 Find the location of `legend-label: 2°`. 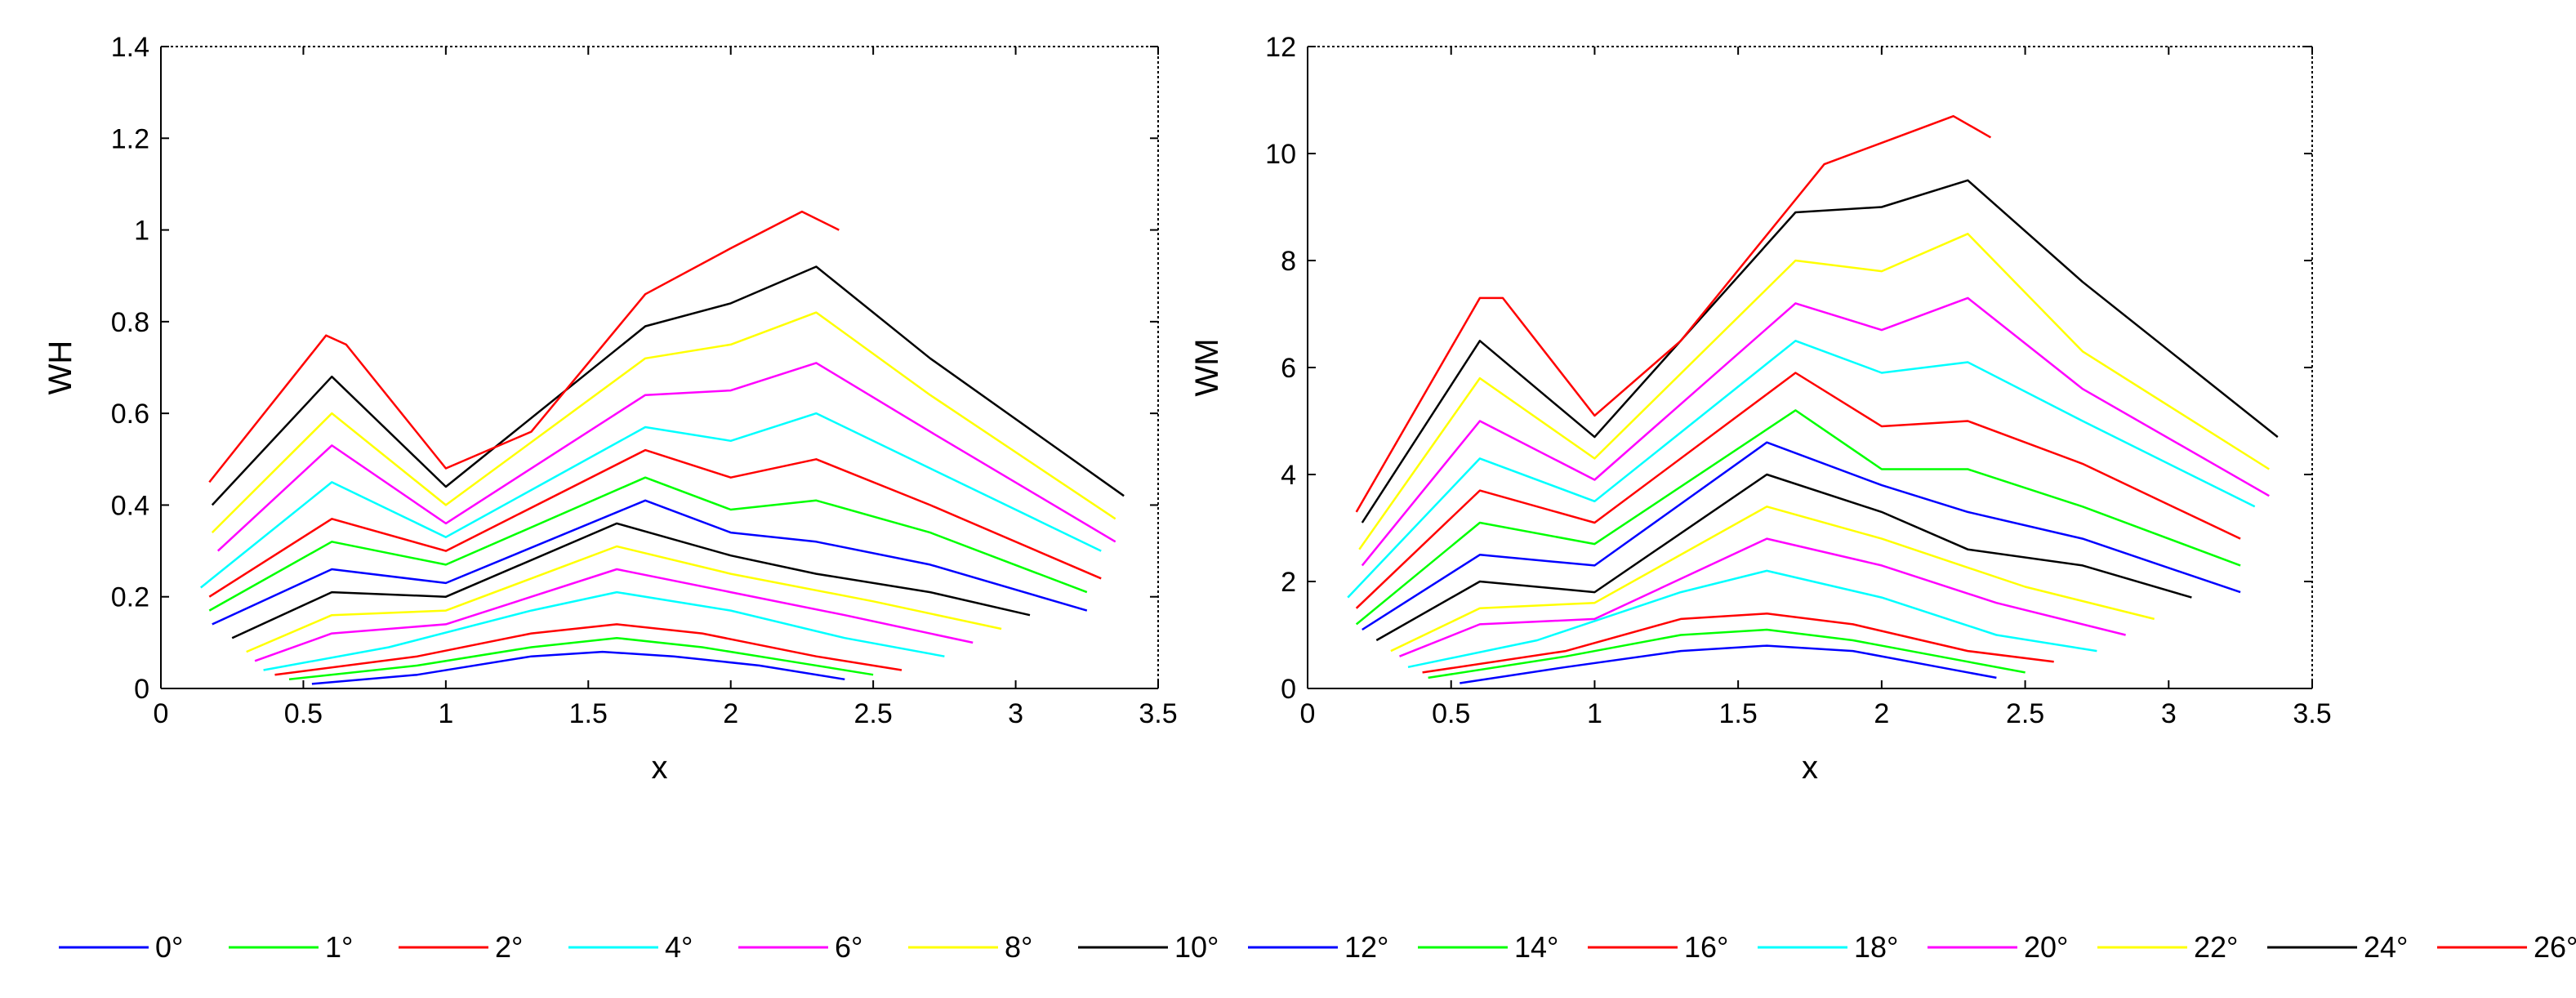

legend-label: 2° is located at coordinates (509, 947).